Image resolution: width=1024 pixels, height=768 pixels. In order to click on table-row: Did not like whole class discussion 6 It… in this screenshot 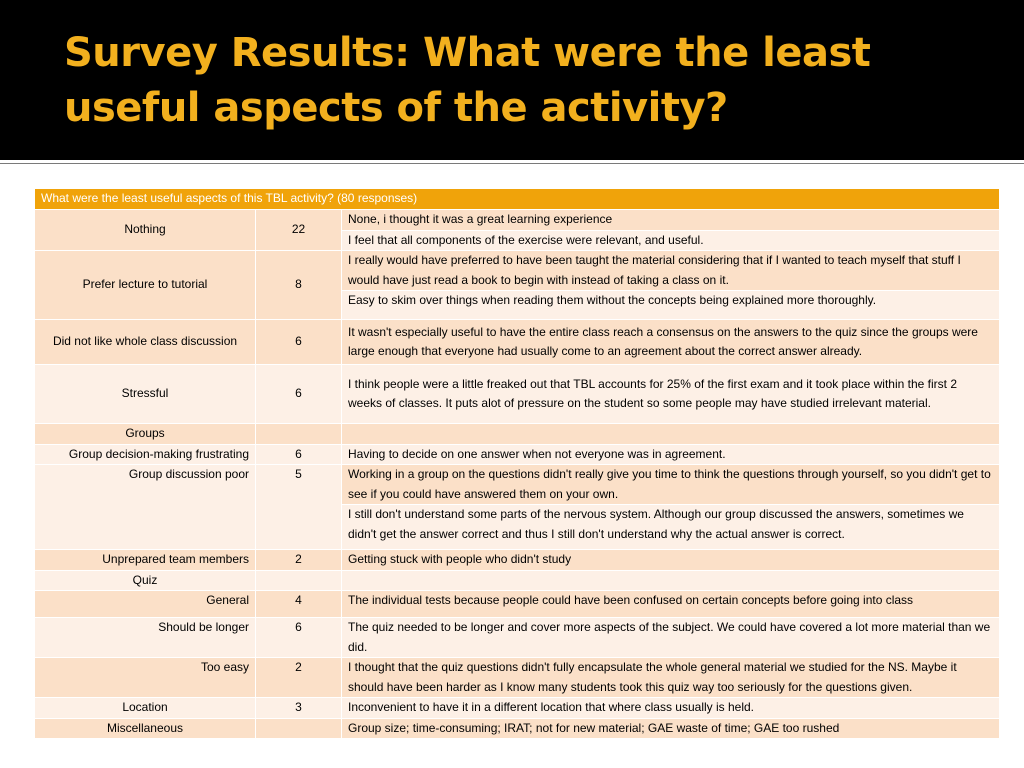, I will do `click(517, 342)`.